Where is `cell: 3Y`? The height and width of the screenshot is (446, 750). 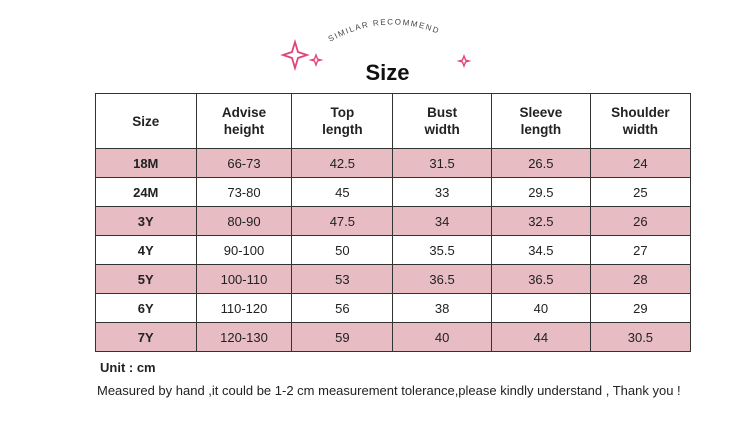 cell: 3Y is located at coordinates (146, 221).